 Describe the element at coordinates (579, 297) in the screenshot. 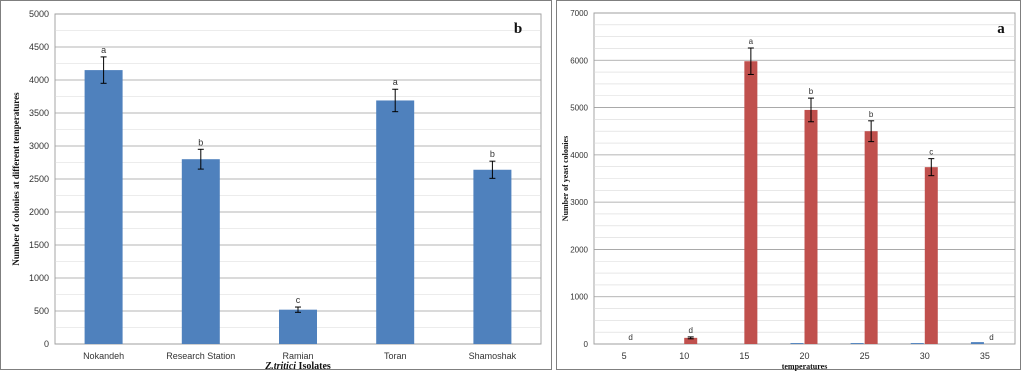

I see `y-tick-label-a: 1000` at that location.